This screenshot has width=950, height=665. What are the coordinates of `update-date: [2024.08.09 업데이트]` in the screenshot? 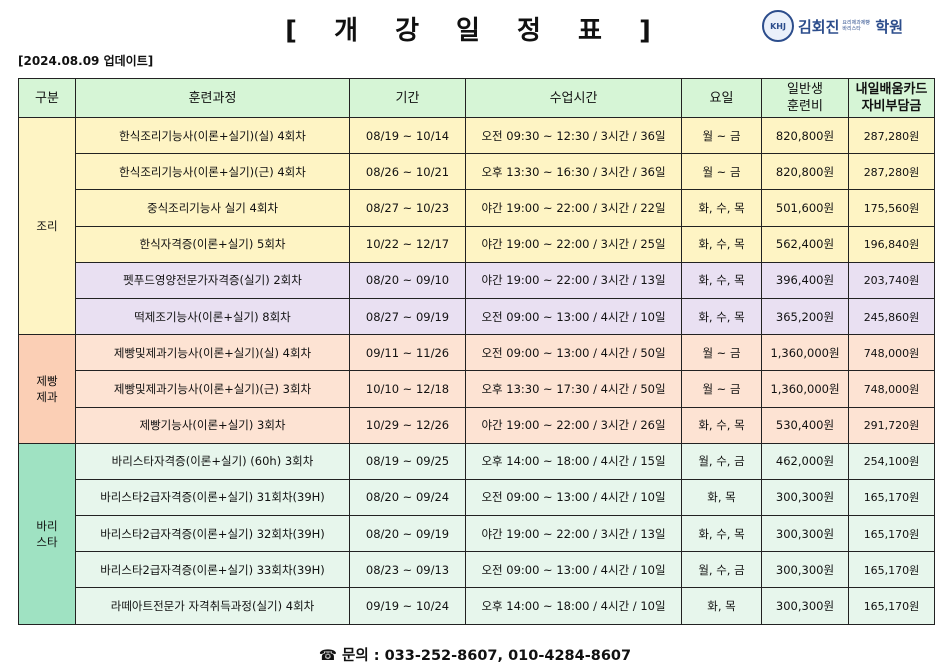 It's located at (86, 61).